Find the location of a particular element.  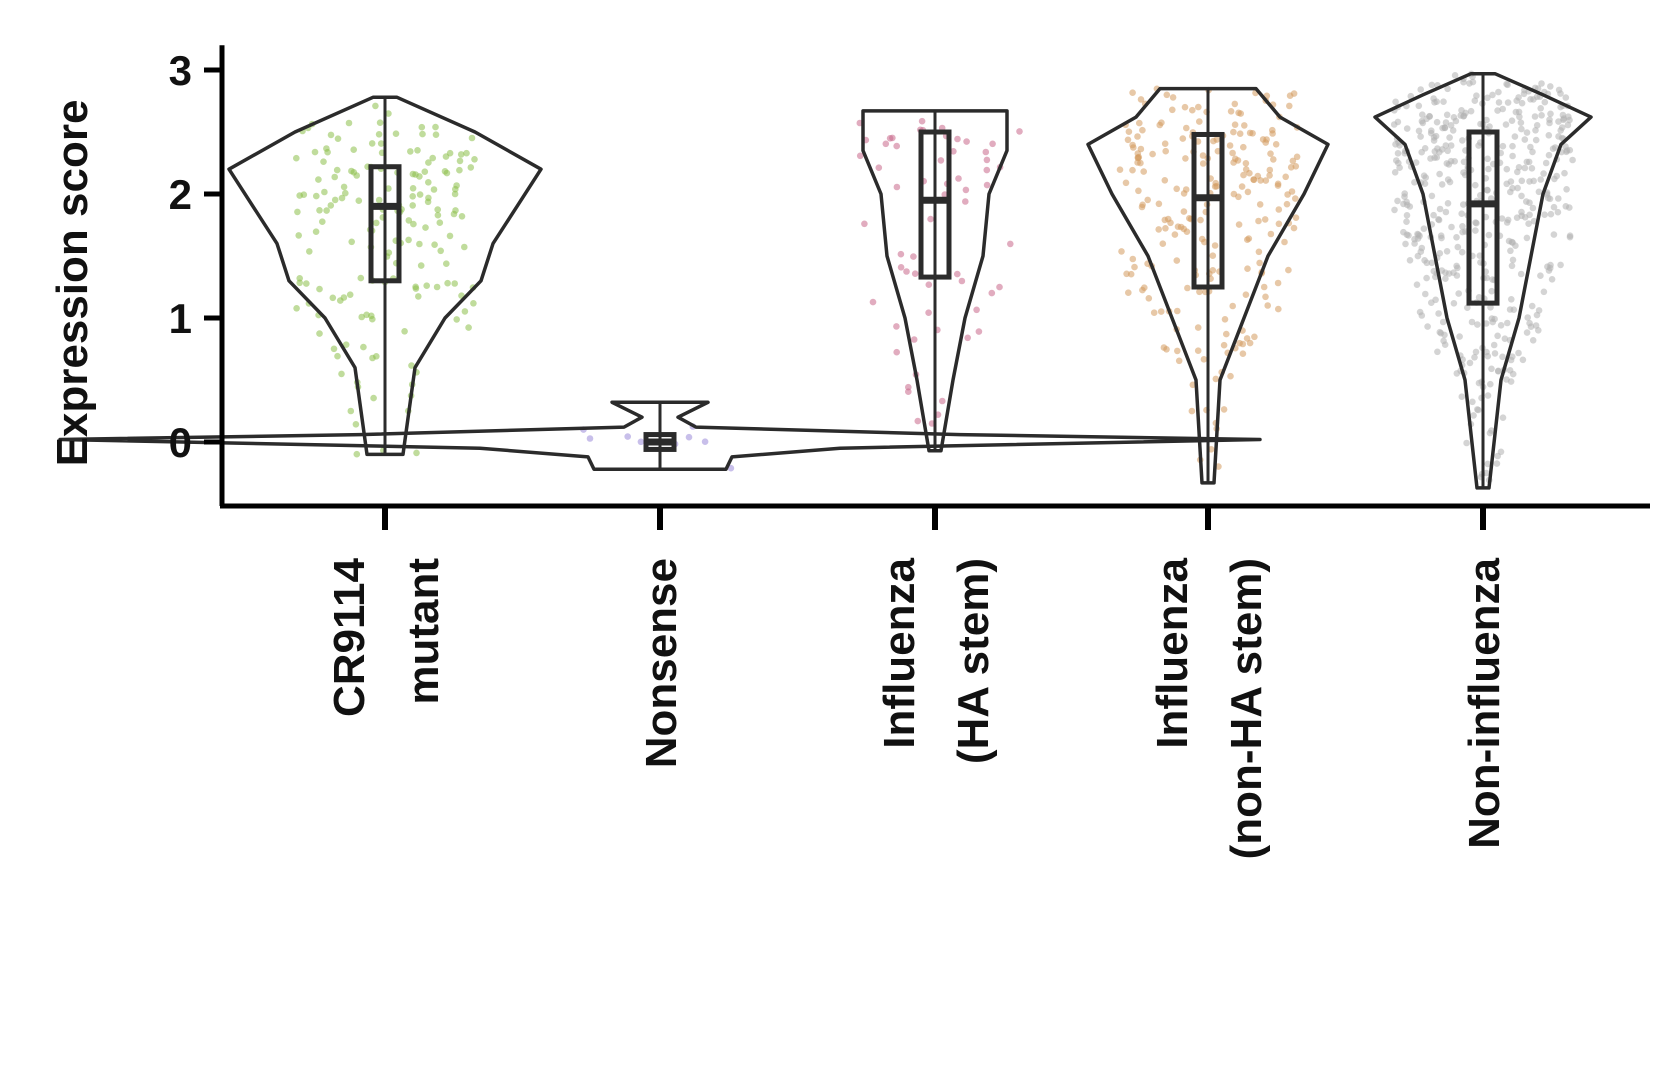

x-tick-label-line: (HA stem) is located at coordinates (973, 661).